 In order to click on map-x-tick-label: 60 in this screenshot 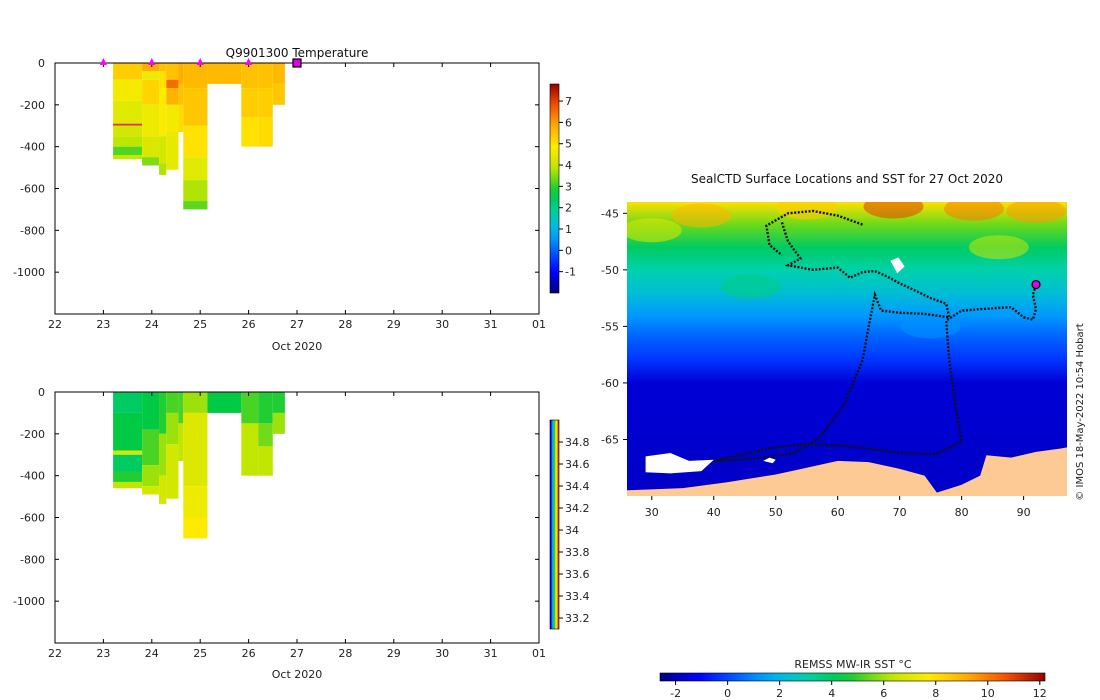, I will do `click(838, 512)`.